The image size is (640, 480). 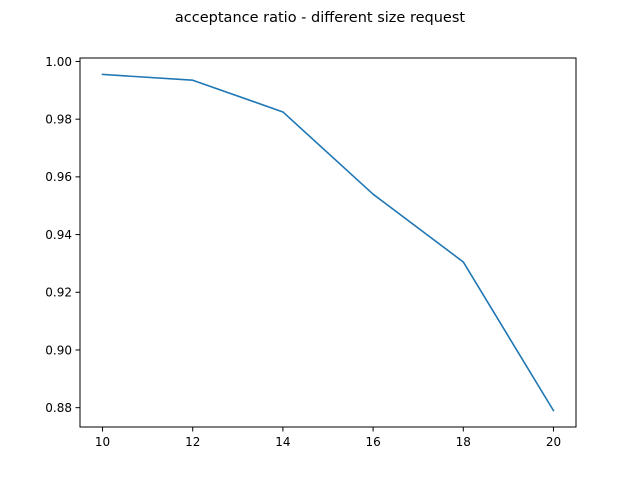 I want to click on y-tick-label-5: 0.98, so click(x=58, y=119).